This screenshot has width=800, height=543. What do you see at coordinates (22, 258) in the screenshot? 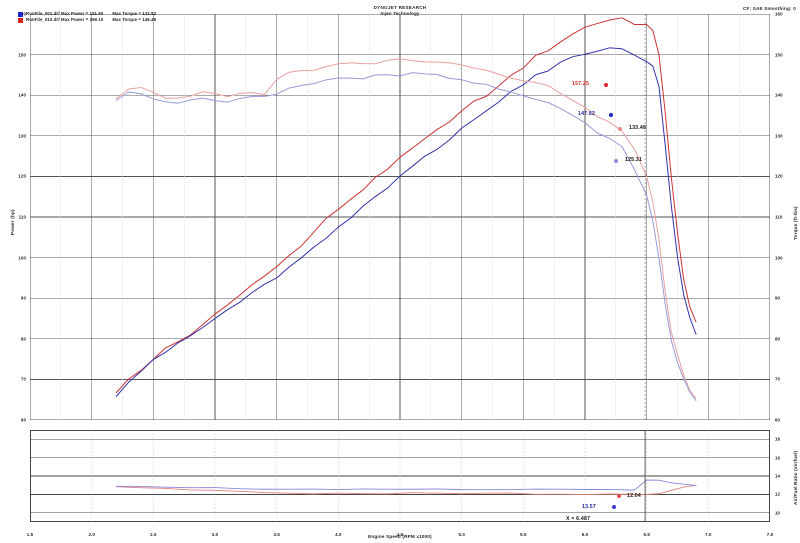
I see `power-axis-tick: 100` at bounding box center [22, 258].